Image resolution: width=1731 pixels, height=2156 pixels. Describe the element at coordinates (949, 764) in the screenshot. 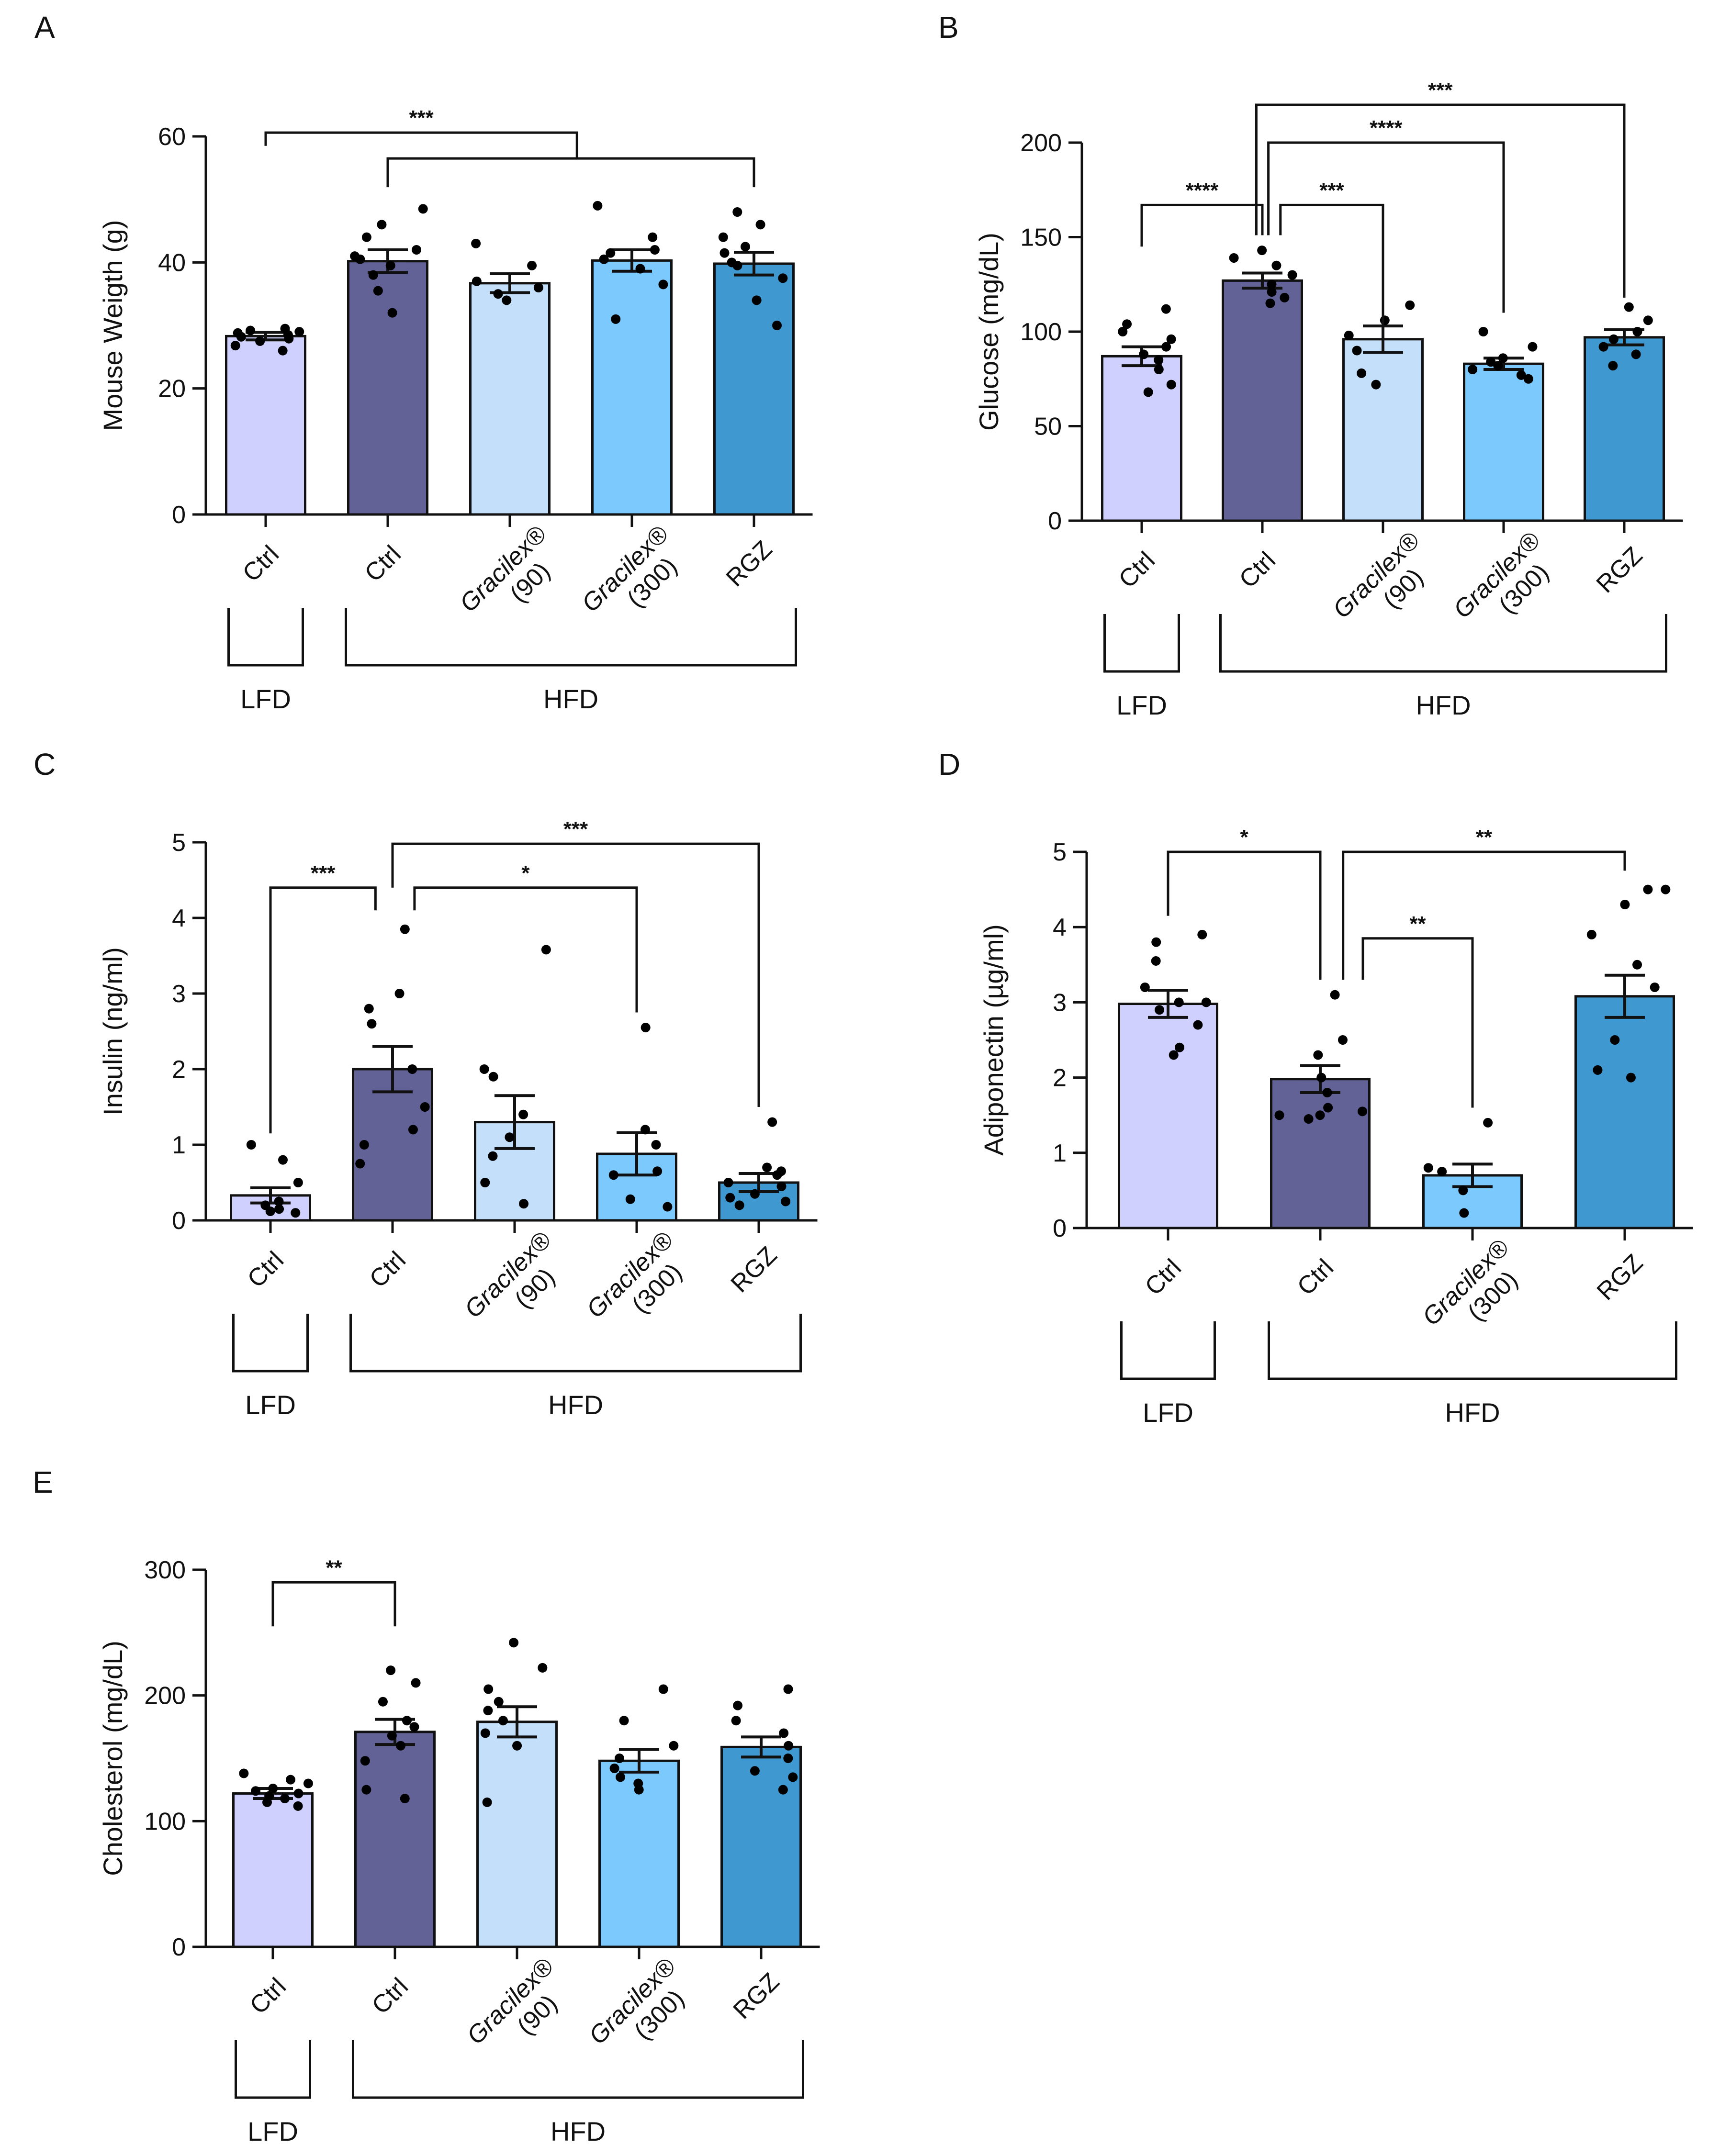

I see `panel-letter: D` at that location.